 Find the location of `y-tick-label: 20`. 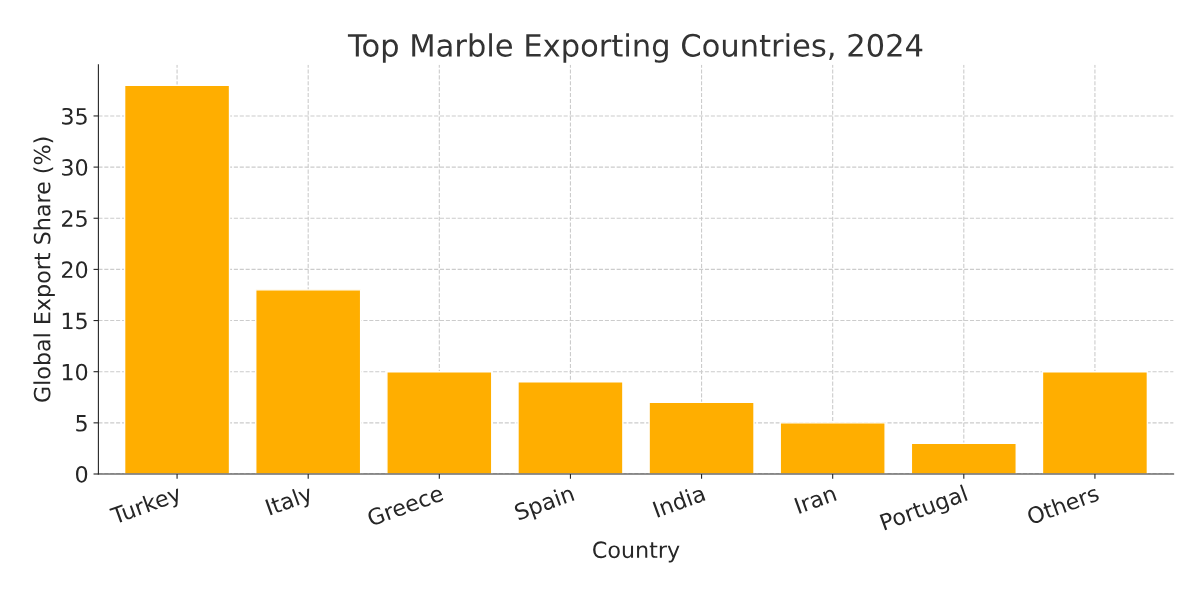

y-tick-label: 20 is located at coordinates (75, 270).